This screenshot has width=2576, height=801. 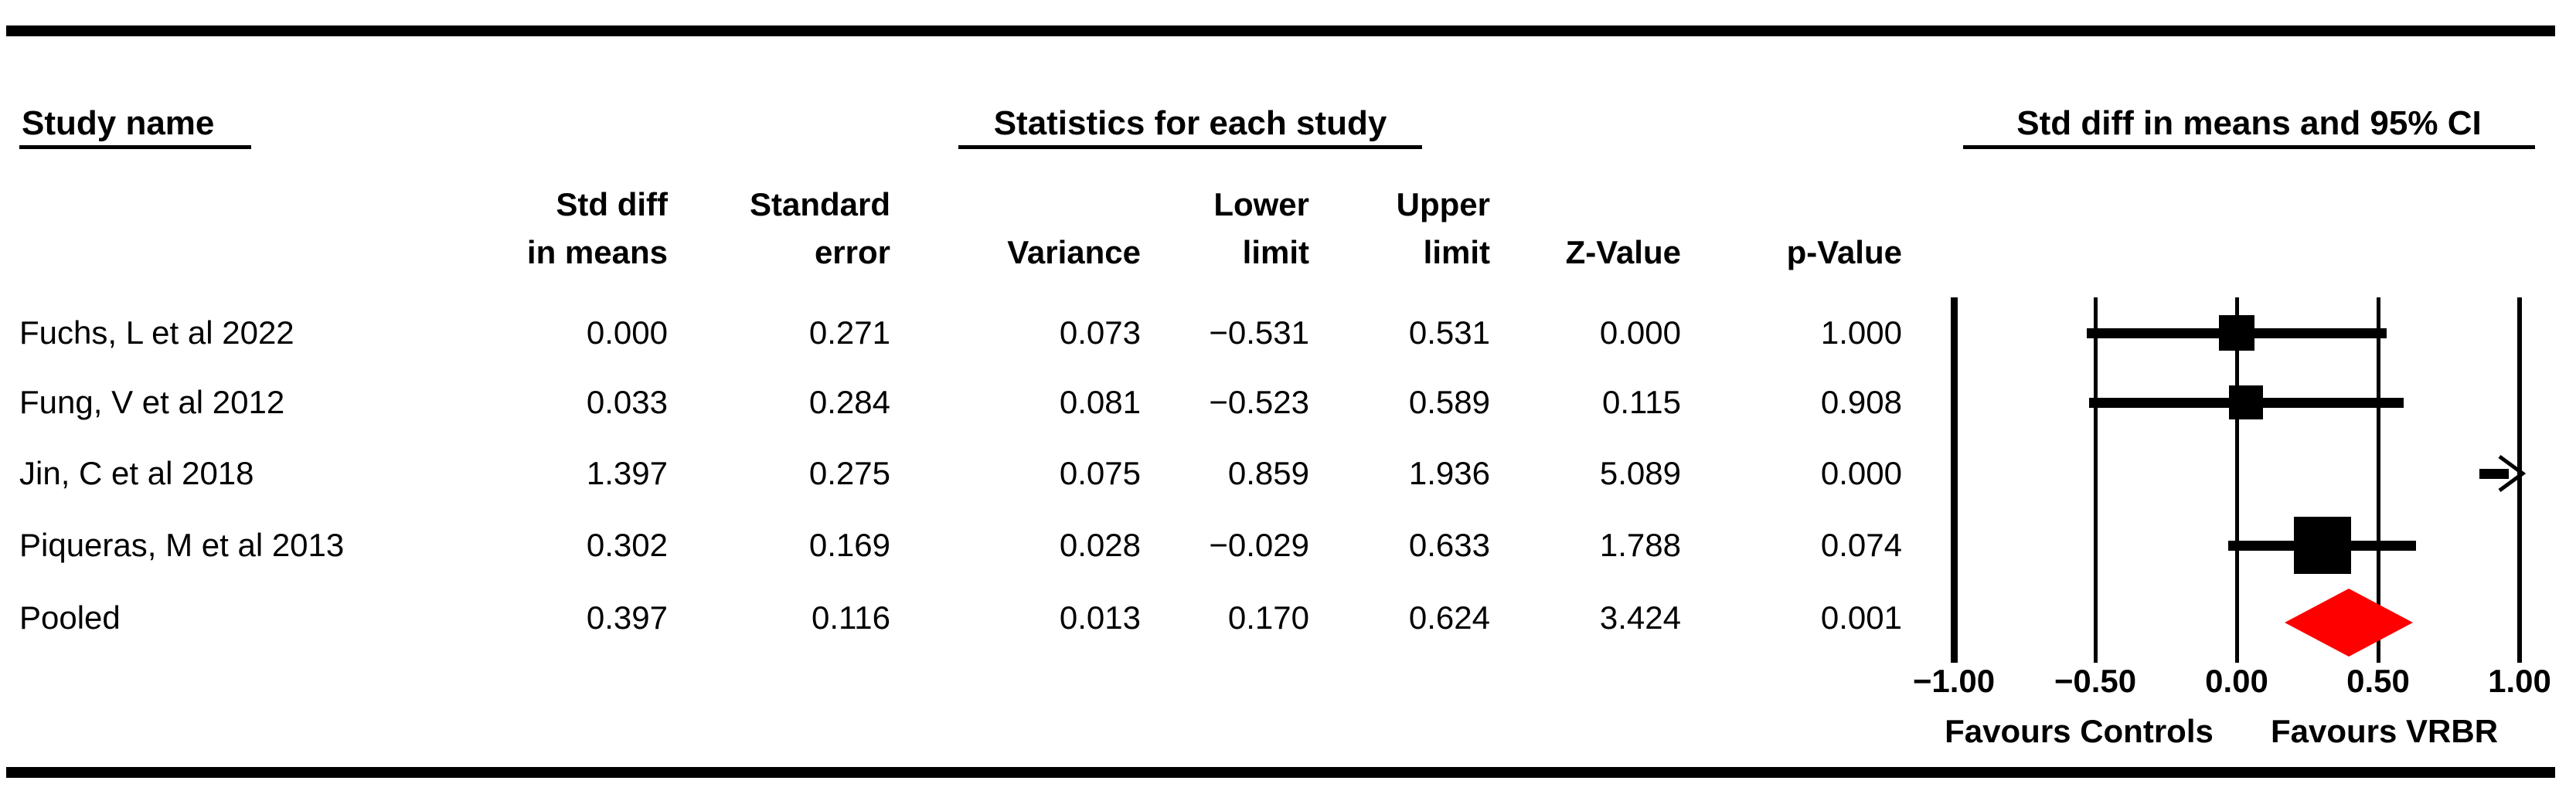 What do you see at coordinates (1861, 473) in the screenshot?
I see `cell-p-value: 0.000` at bounding box center [1861, 473].